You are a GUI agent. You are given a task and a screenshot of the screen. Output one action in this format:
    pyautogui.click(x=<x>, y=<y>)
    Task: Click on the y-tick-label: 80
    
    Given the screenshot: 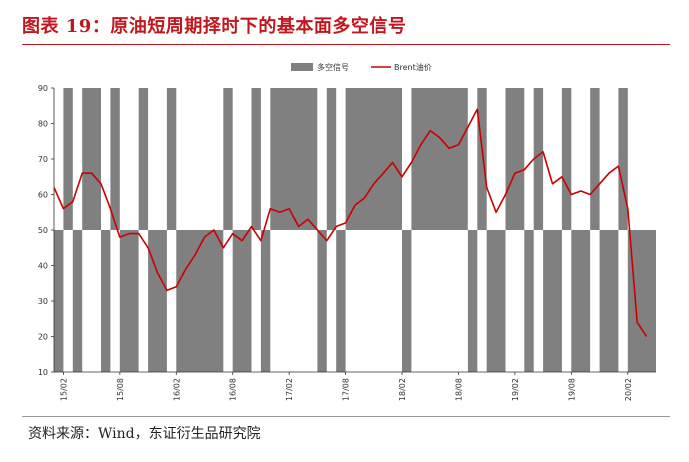 What is the action you would take?
    pyautogui.click(x=43, y=124)
    